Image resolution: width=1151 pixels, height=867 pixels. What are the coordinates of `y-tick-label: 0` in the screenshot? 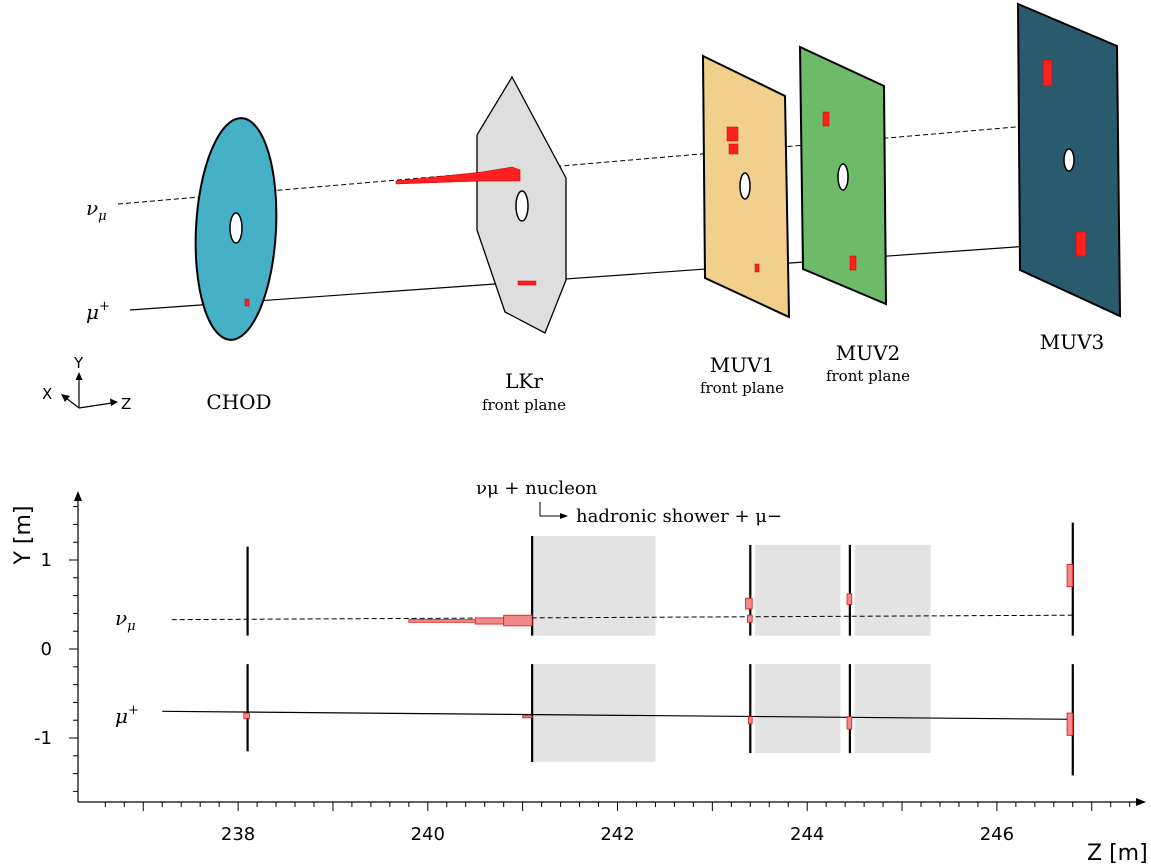 It's located at (46, 649).